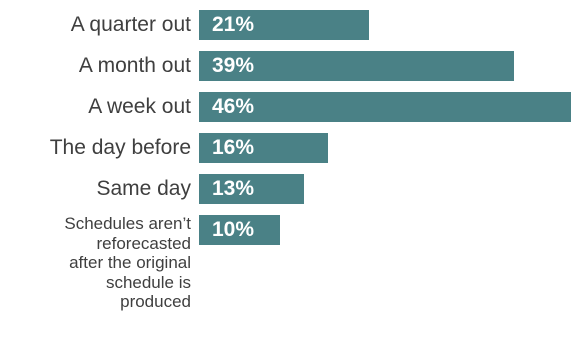 This screenshot has width=571, height=341. Describe the element at coordinates (233, 147) in the screenshot. I see `bar-value-label: 16%` at that location.